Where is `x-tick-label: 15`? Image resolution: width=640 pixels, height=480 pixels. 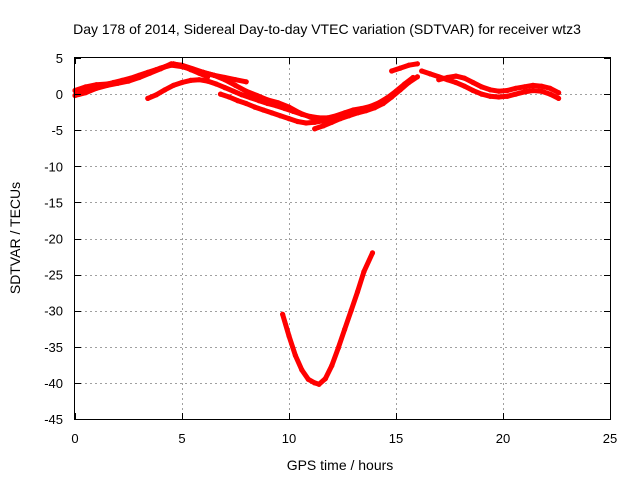
x-tick-label: 15 is located at coordinates (396, 438).